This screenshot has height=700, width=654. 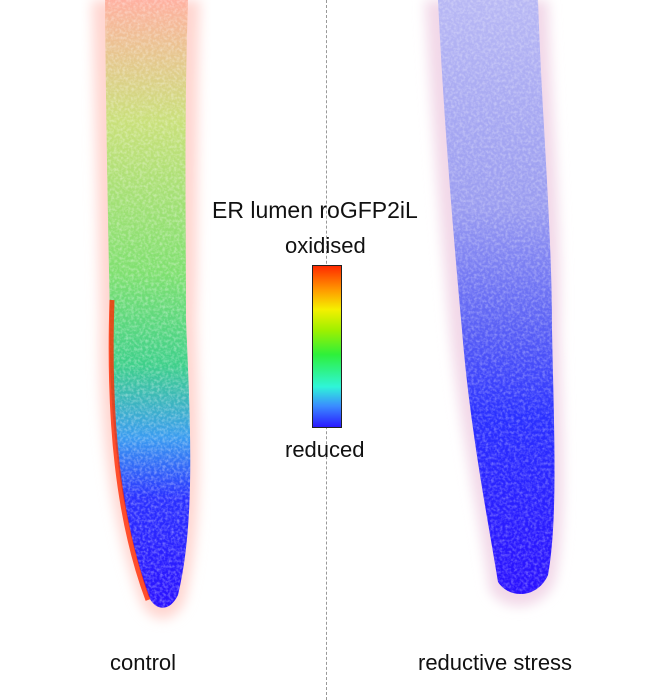 What do you see at coordinates (325, 449) in the screenshot?
I see `colorbar-bottom-label: reduced` at bounding box center [325, 449].